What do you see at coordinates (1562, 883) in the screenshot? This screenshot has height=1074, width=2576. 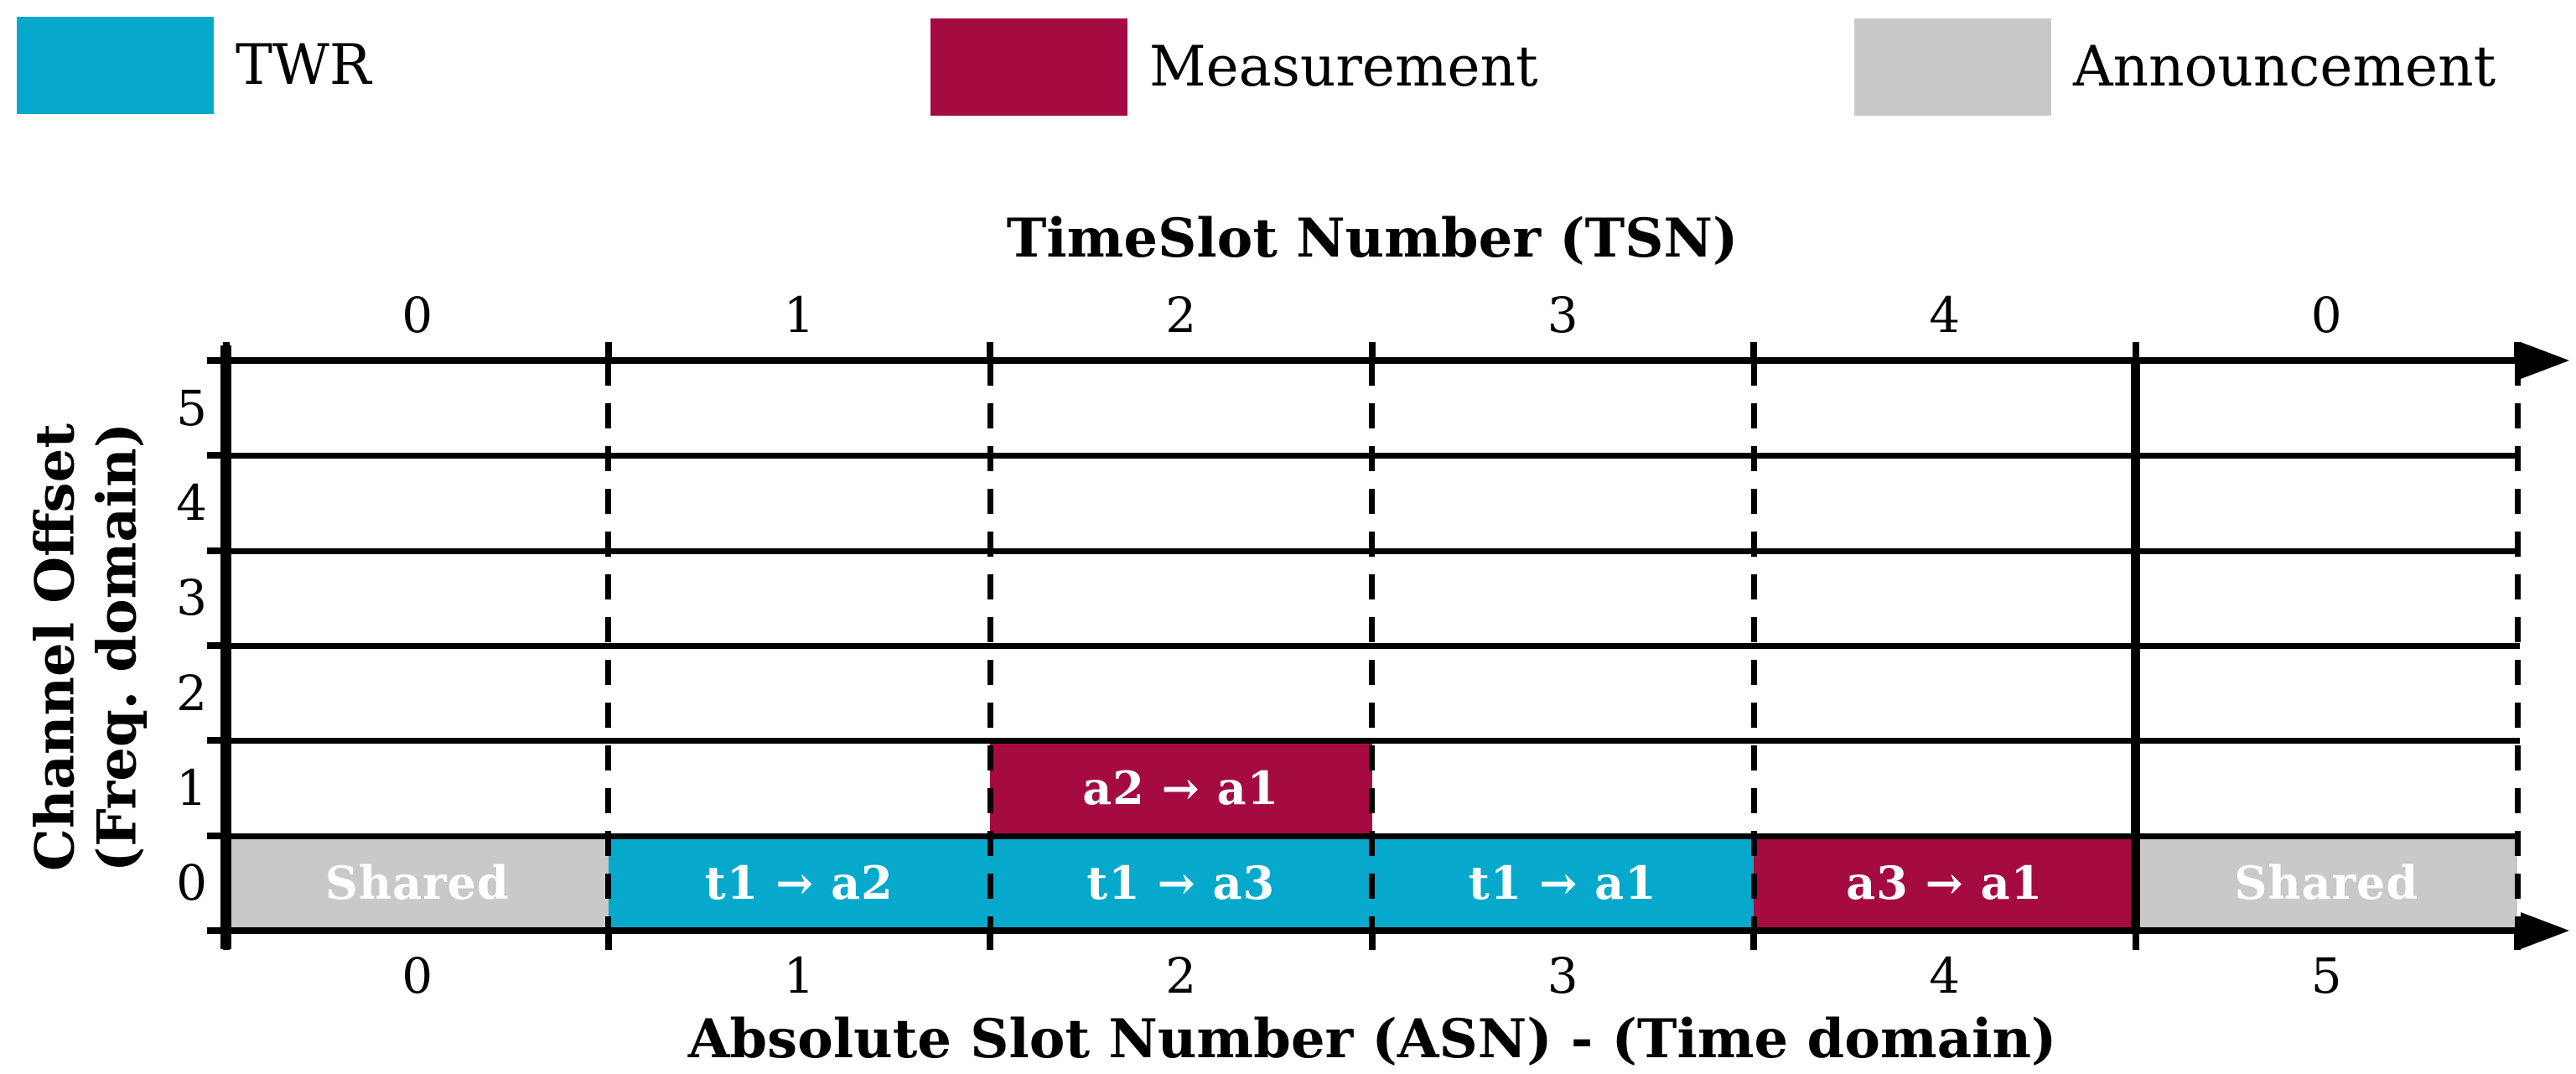 I see `schedule-cell-asn3-ch0: t1 → a1` at bounding box center [1562, 883].